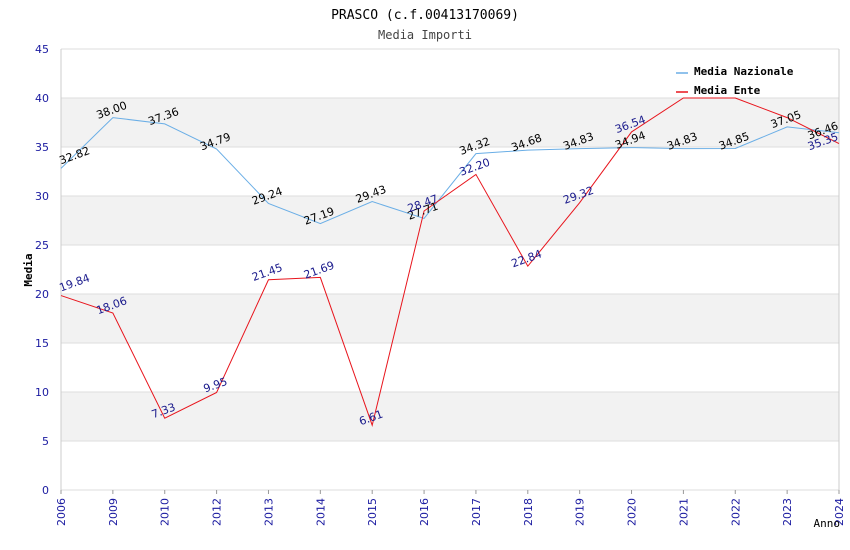 This screenshot has width=850, height=550. Describe the element at coordinates (727, 90) in the screenshot. I see `legend-label-media-ente: Media Ente` at that location.